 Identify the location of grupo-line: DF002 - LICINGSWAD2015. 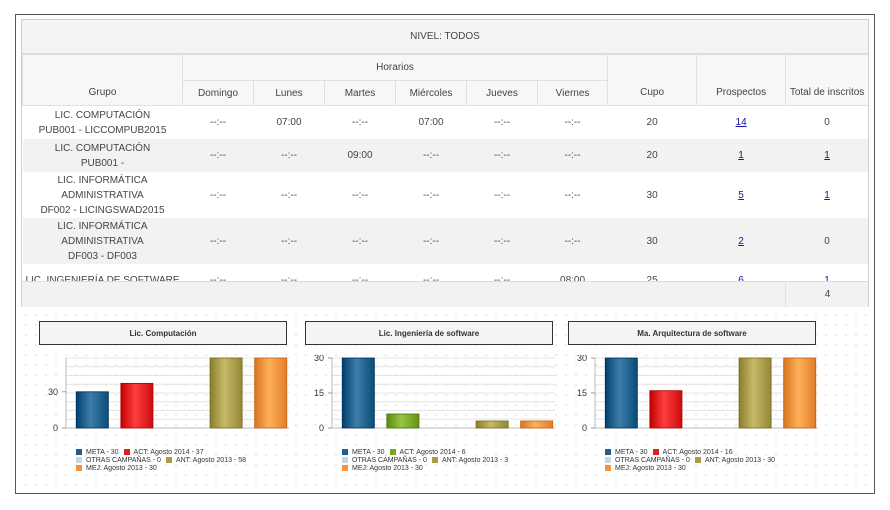
(102, 210).